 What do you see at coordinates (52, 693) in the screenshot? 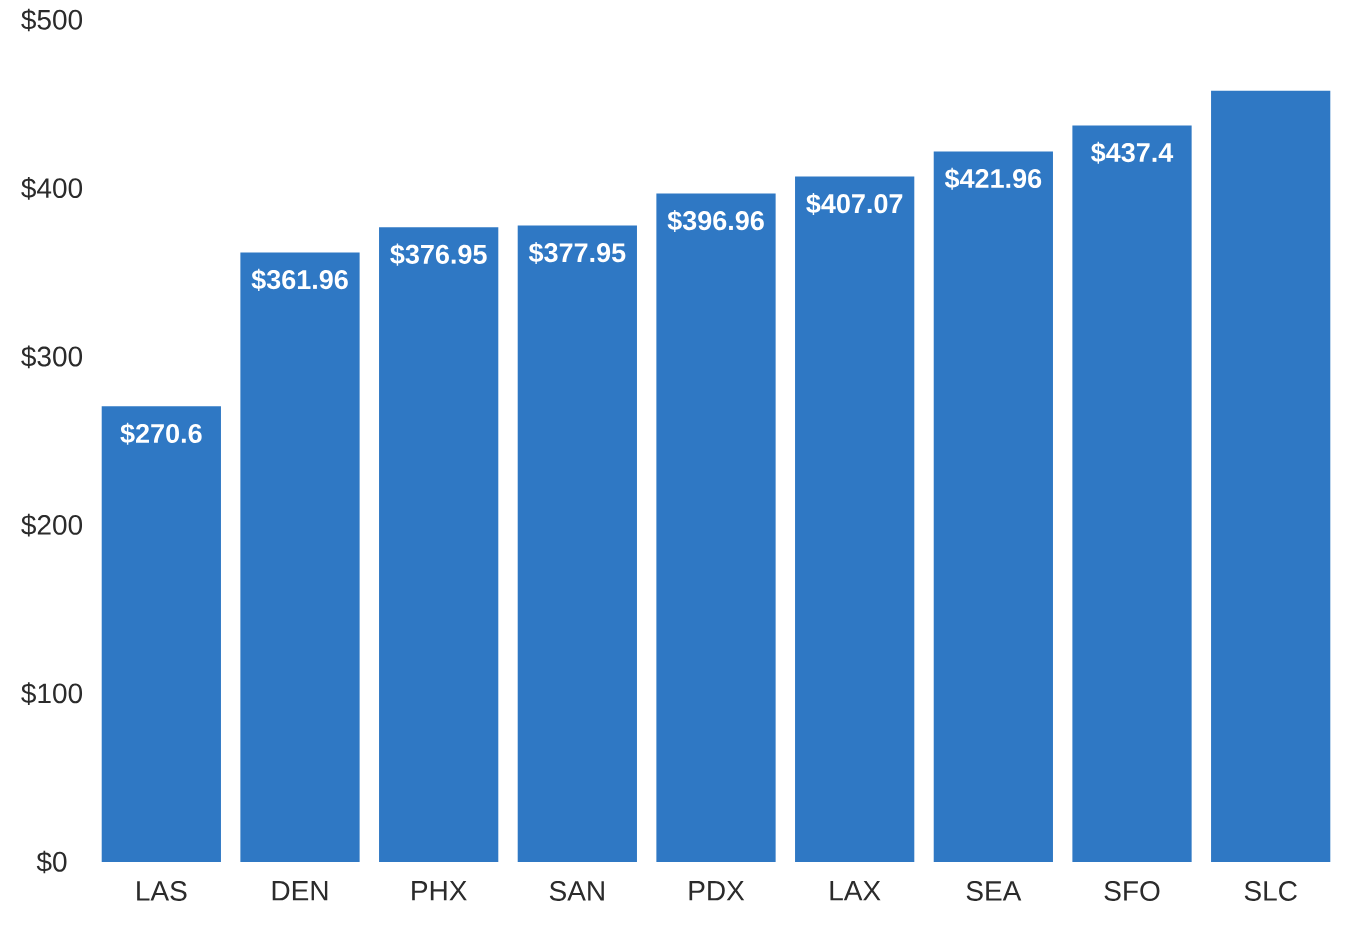
I see `y-tick-label: $100` at bounding box center [52, 693].